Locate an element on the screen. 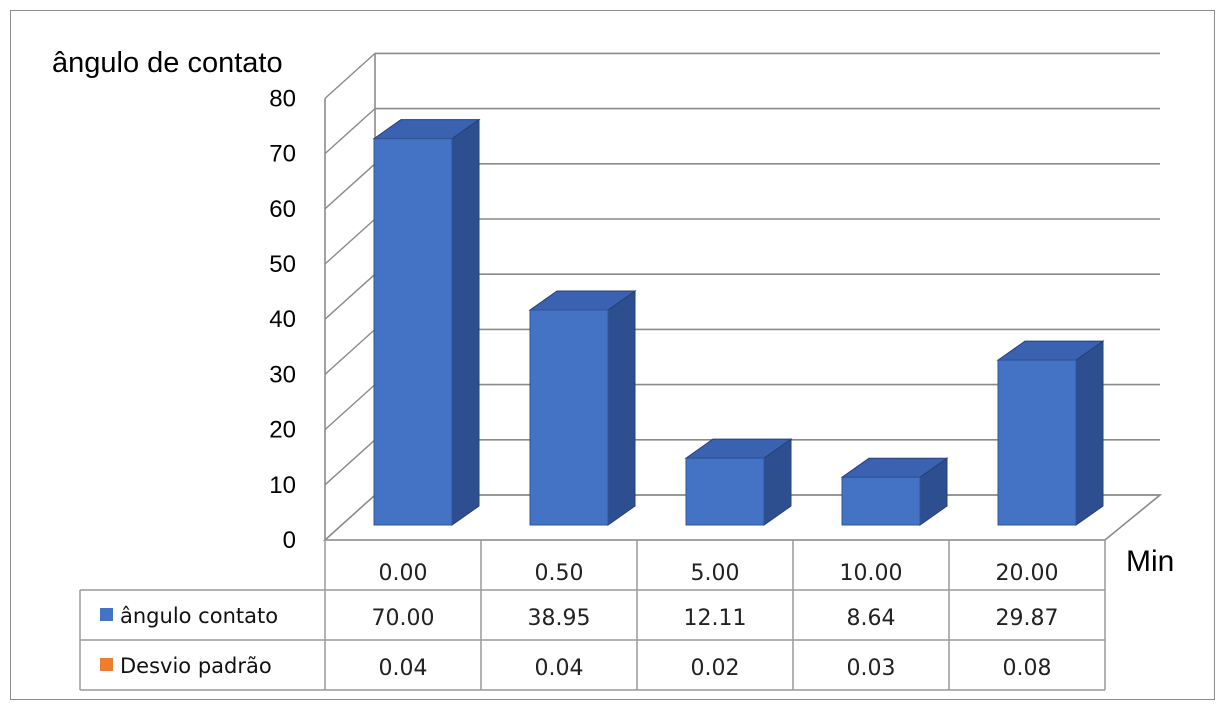 This screenshot has width=1219, height=704. x-tick-label: 0.50 is located at coordinates (559, 573).